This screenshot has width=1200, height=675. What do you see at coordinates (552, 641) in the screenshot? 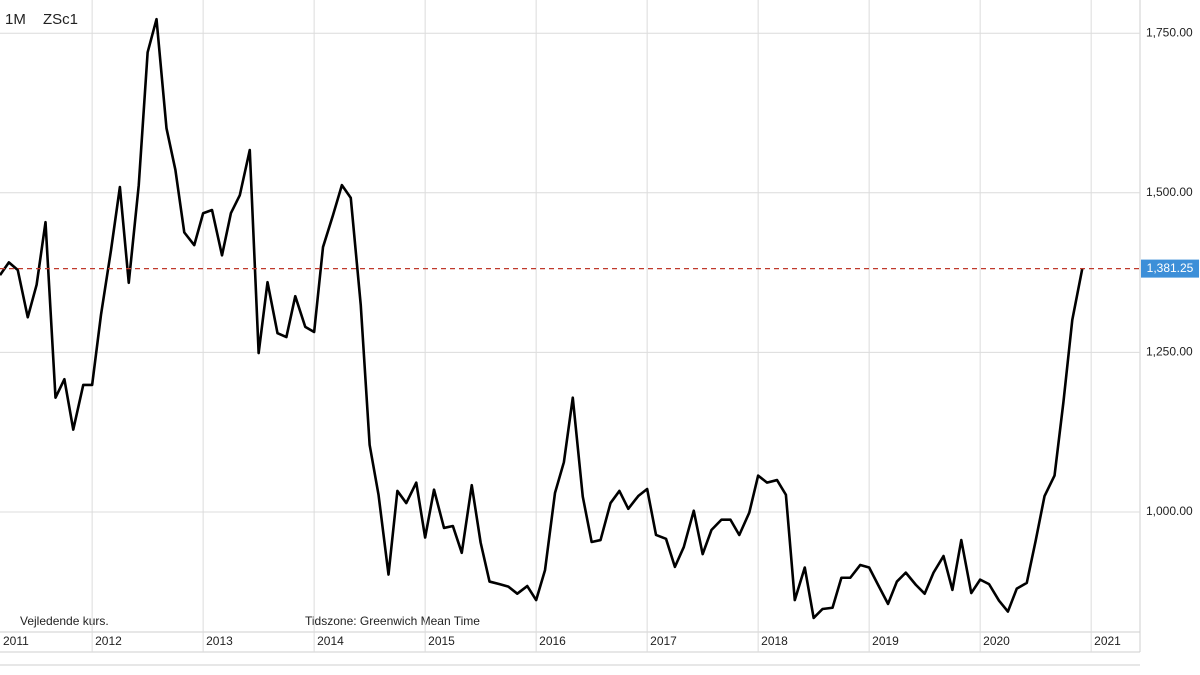
I see `x-tick-label: 2016` at bounding box center [552, 641].